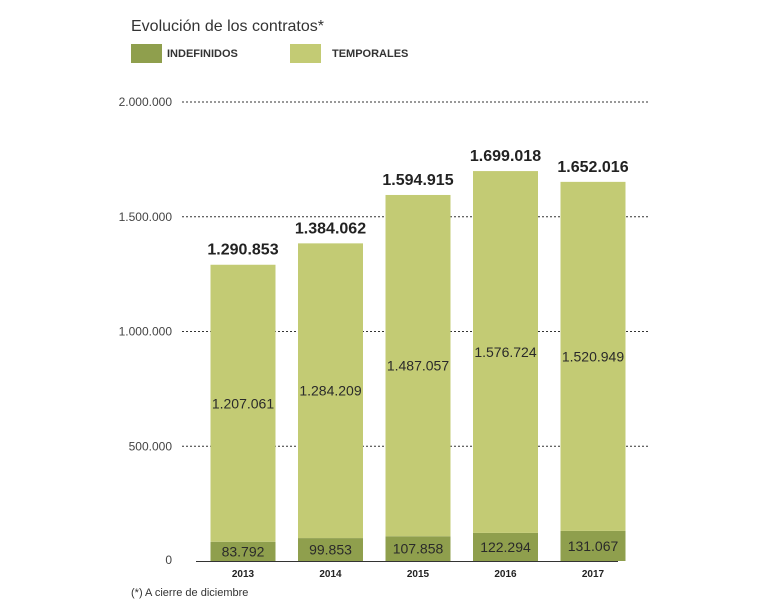 This screenshot has width=765, height=610. What do you see at coordinates (168, 560) in the screenshot?
I see `y-tick-label: 0` at bounding box center [168, 560].